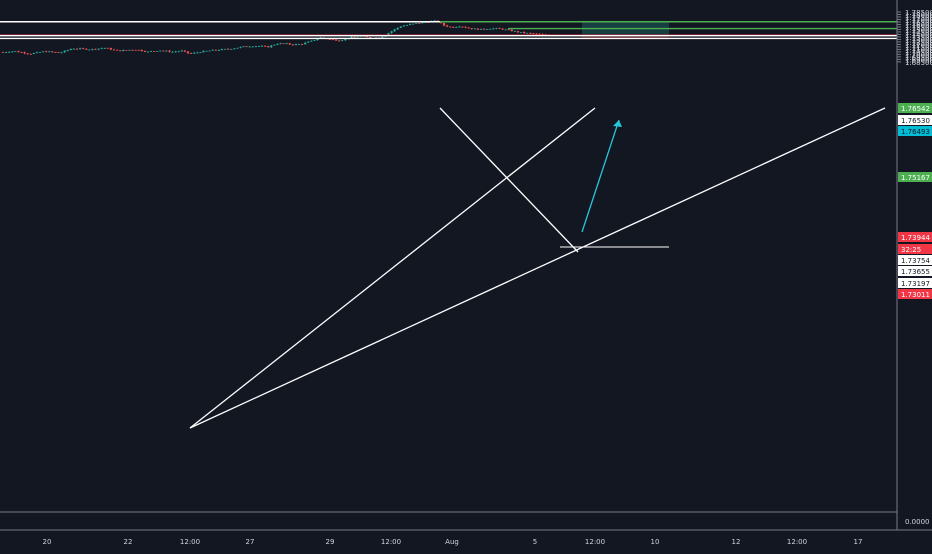 This screenshot has height=554, width=932. What do you see at coordinates (918, 58) in the screenshot?
I see `y-tick-label: 1.69500` at bounding box center [918, 58].